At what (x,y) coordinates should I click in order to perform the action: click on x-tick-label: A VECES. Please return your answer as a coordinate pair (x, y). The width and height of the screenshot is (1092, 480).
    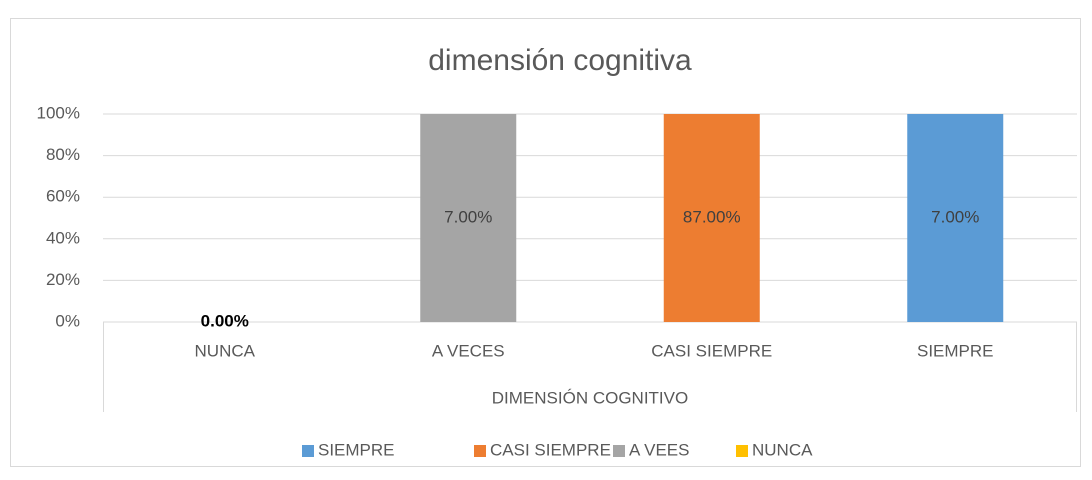
    Looking at the image, I should click on (468, 350).